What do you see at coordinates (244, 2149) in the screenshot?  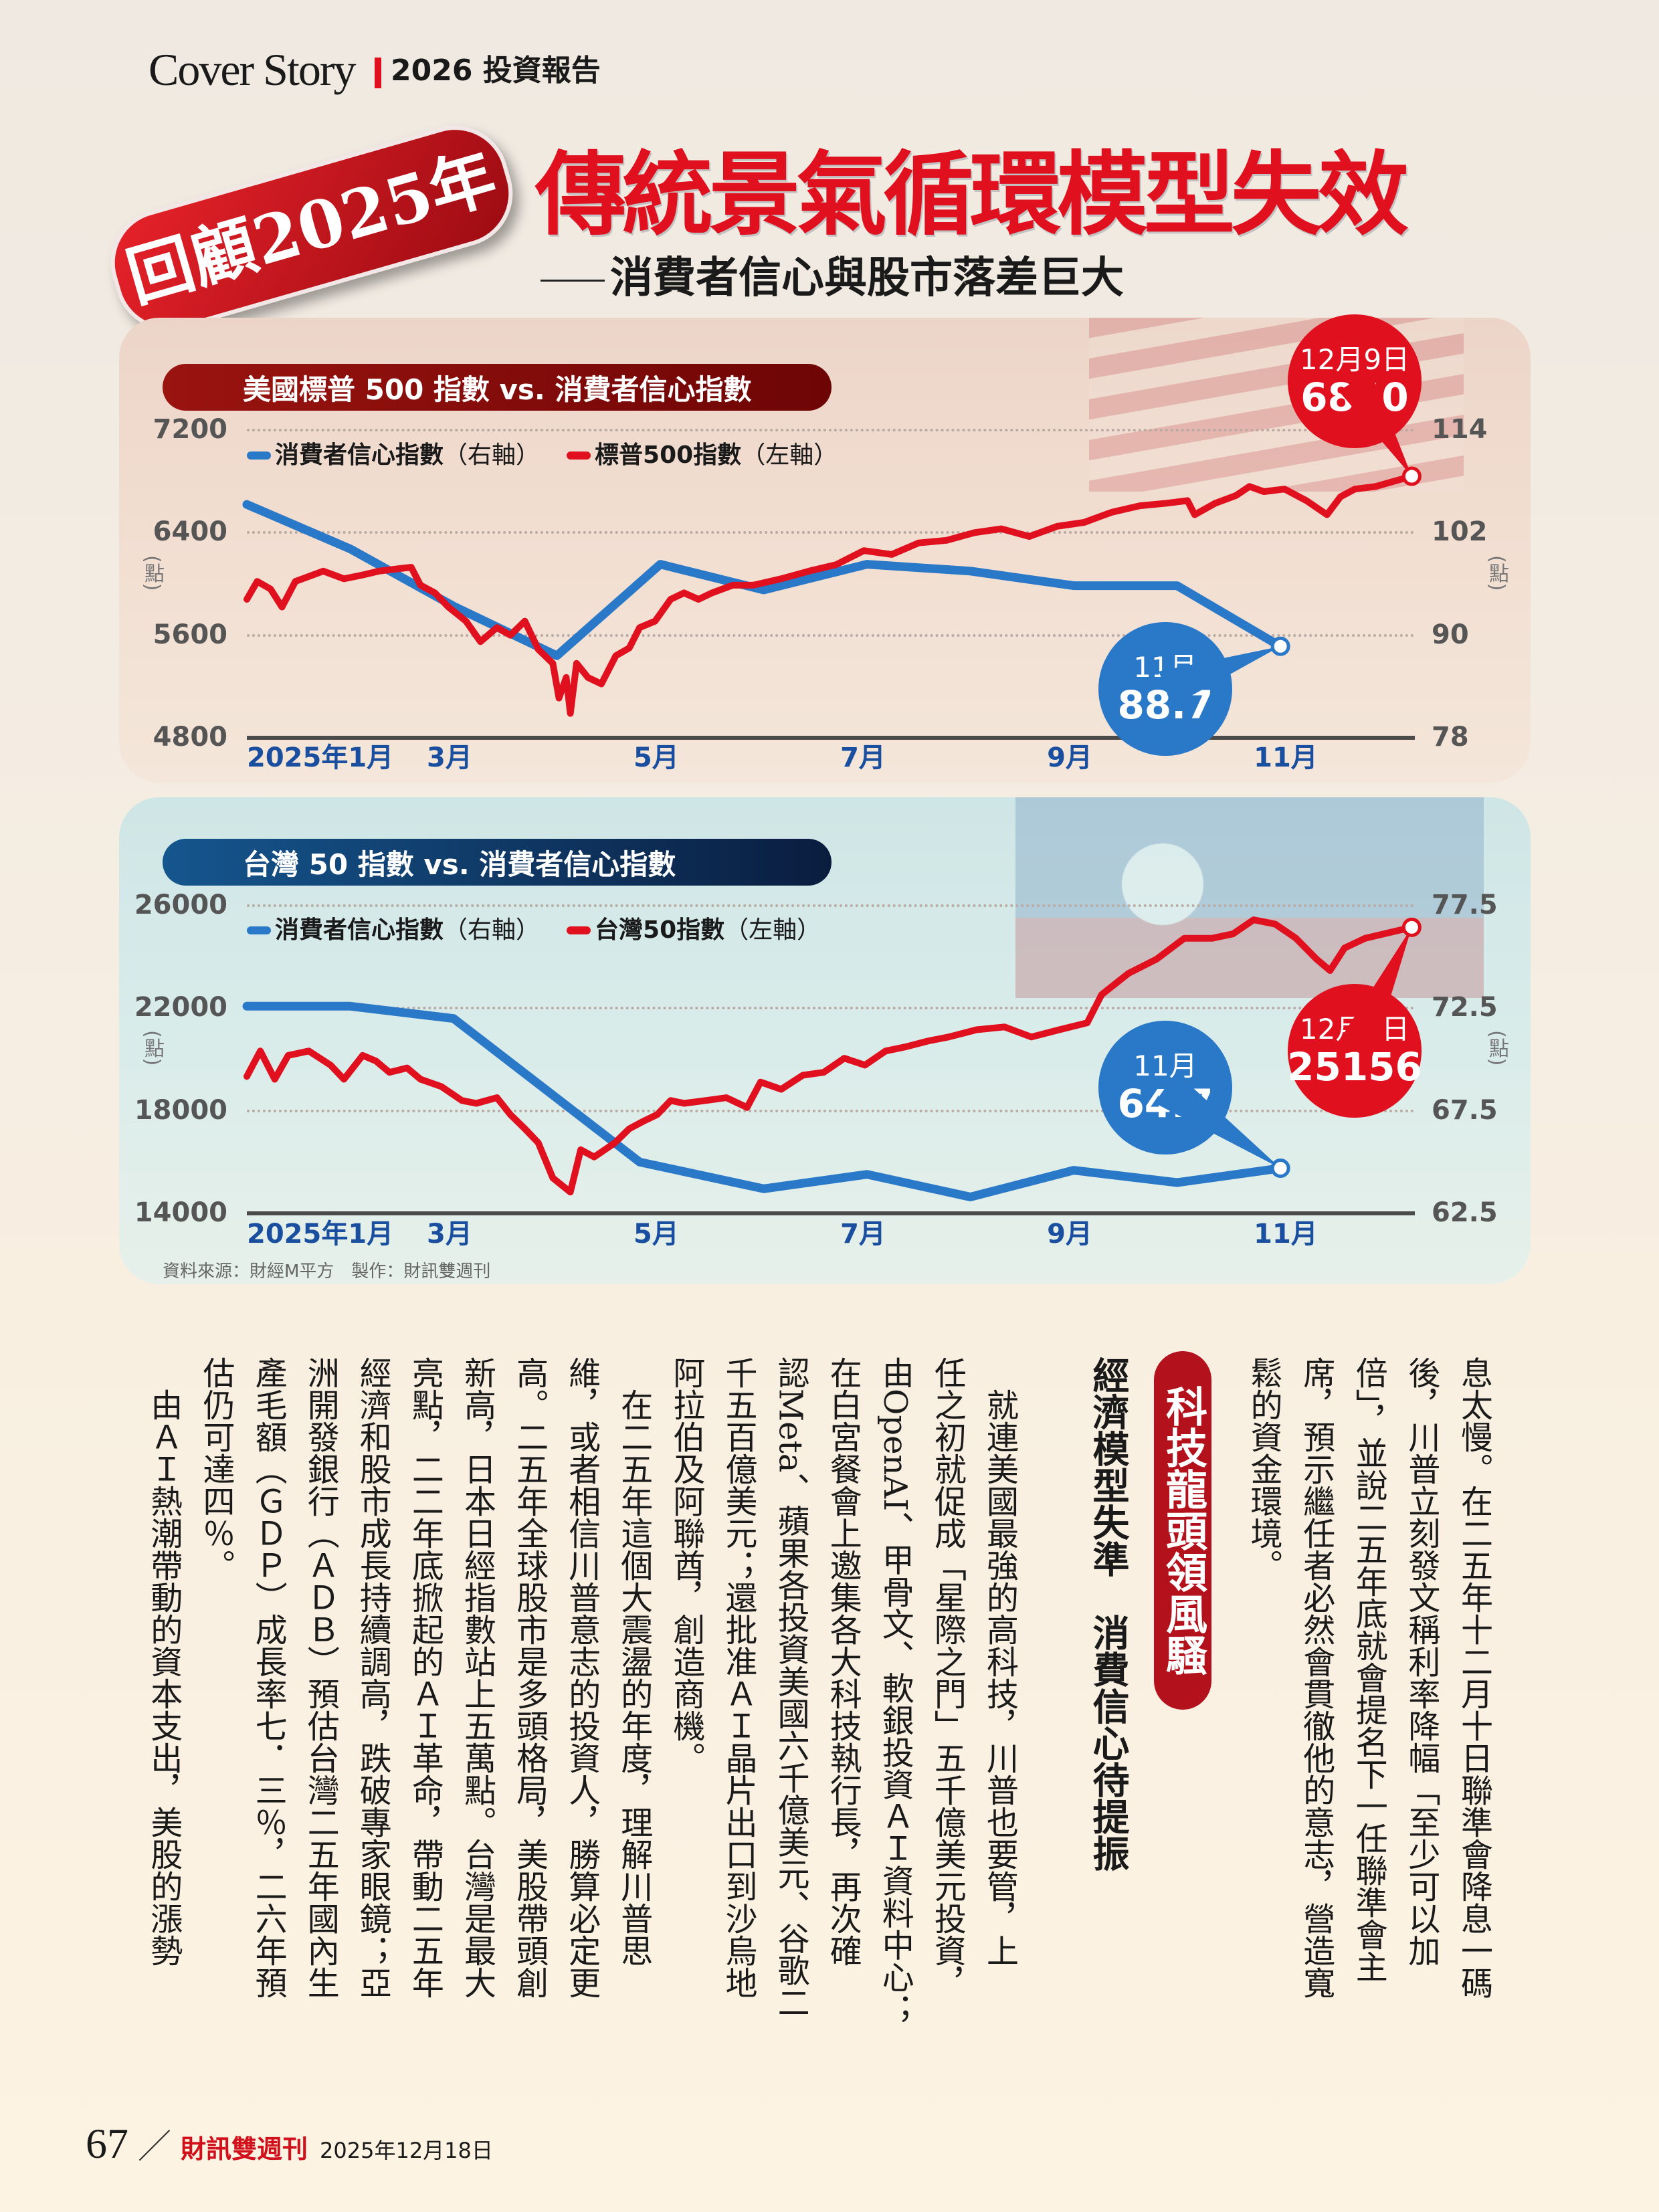 I see `magazine-name: 財訊雙週刊` at bounding box center [244, 2149].